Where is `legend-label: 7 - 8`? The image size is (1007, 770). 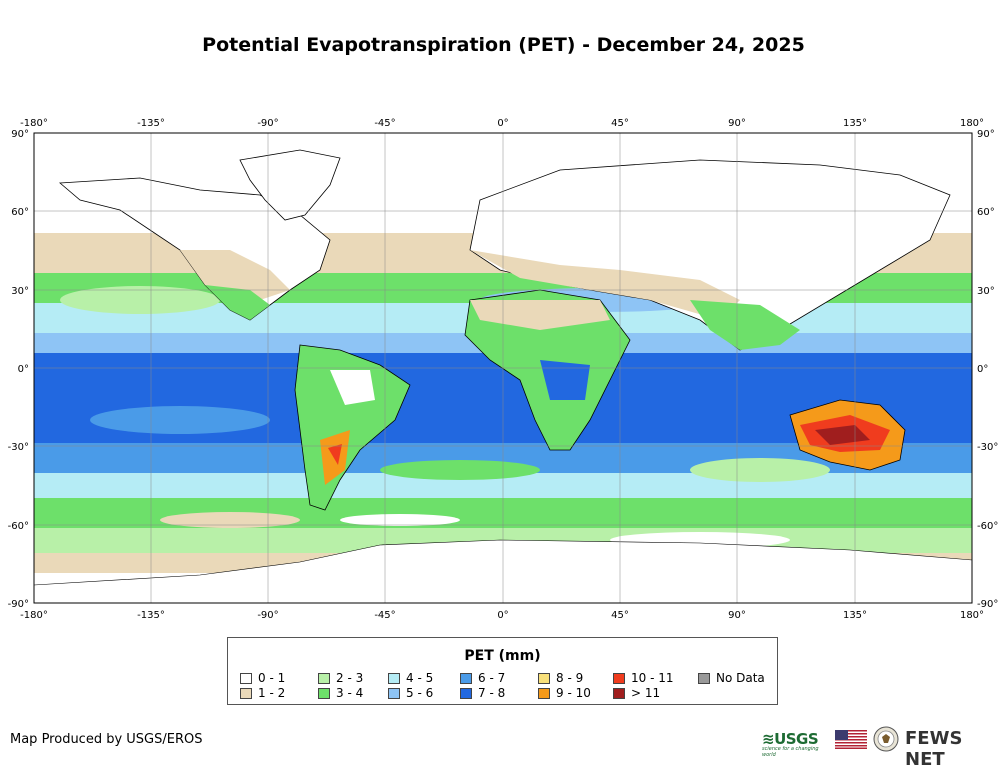
legend-label: 7 - 8 is located at coordinates (492, 693).